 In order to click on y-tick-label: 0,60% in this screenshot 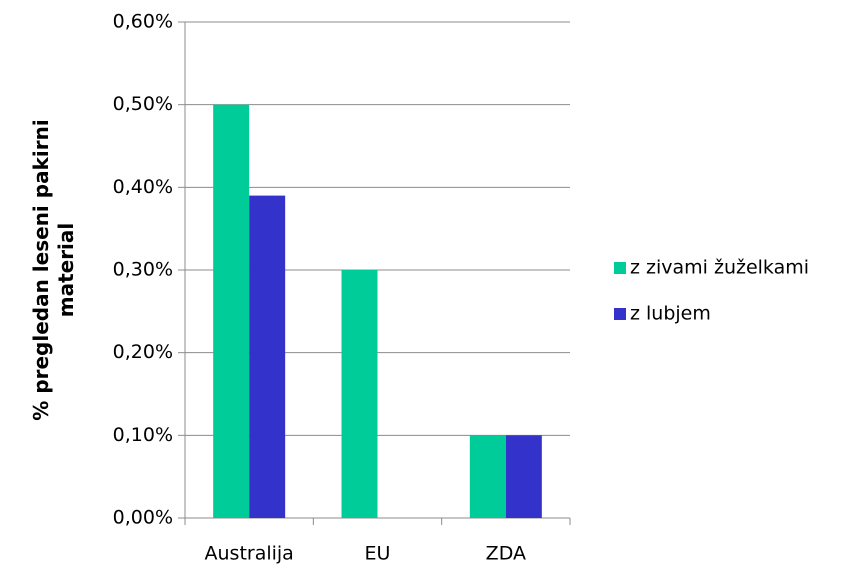, I will do `click(143, 22)`.